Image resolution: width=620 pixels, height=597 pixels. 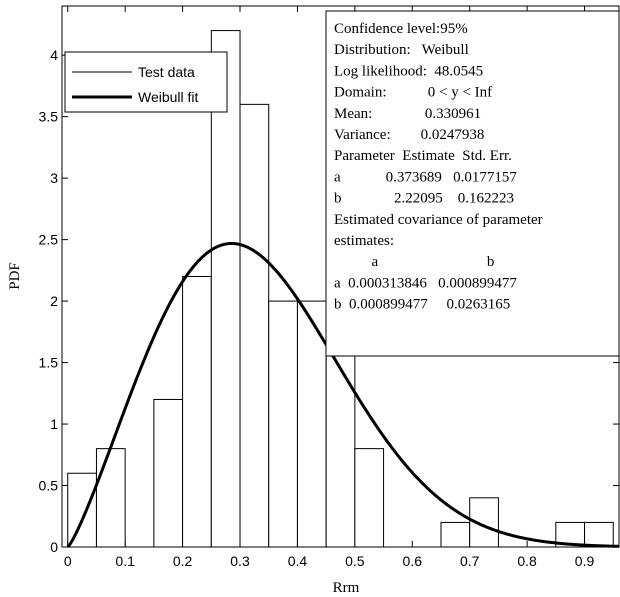 I want to click on fit-summary-line: estimates:, so click(x=364, y=241).